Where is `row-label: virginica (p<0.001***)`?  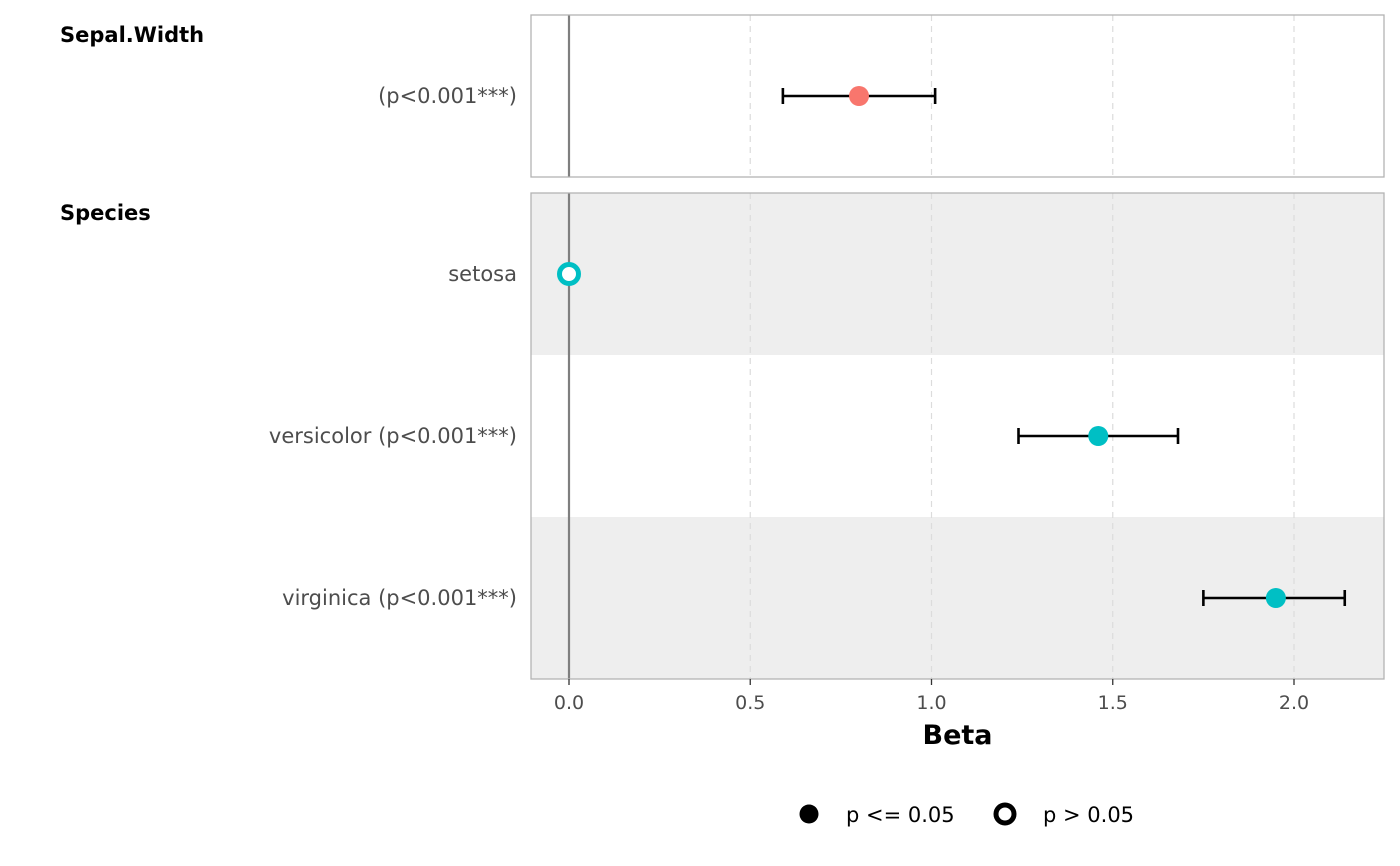
row-label: virginica (p<0.001***) is located at coordinates (399, 598).